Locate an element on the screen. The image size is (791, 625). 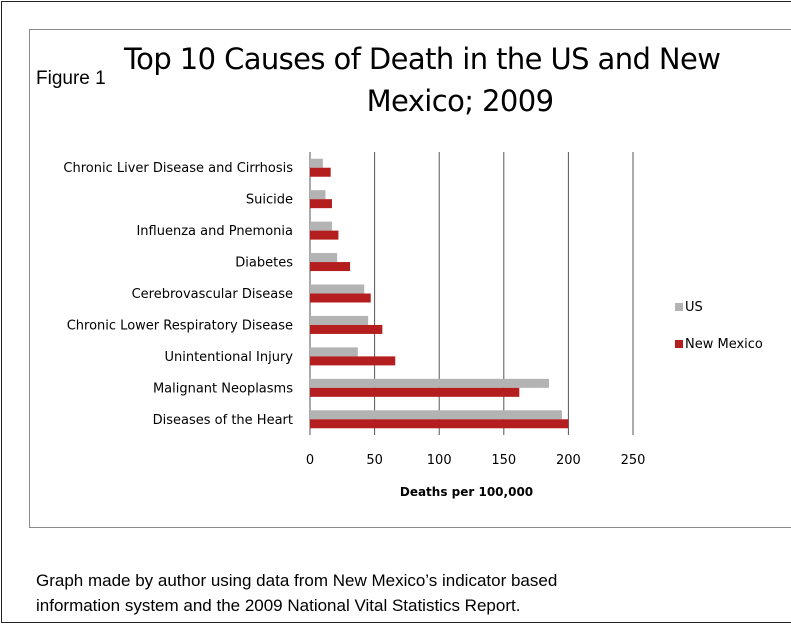
category-label: Malignant Neoplasms is located at coordinates (223, 388).